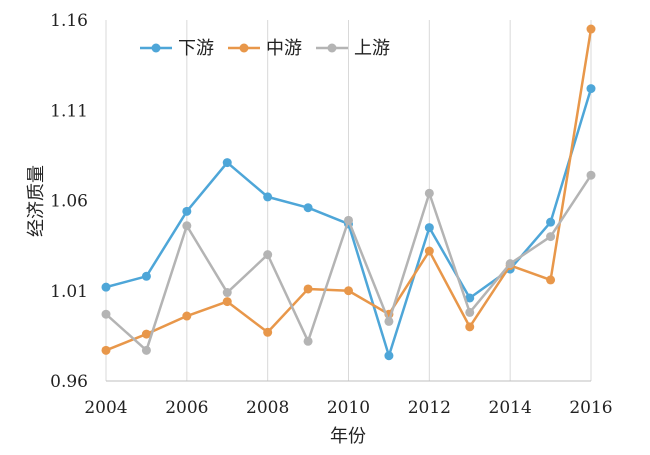 This screenshot has width=650, height=455. Describe the element at coordinates (105, 408) in the screenshot. I see `x-tick-label: 2004` at that location.